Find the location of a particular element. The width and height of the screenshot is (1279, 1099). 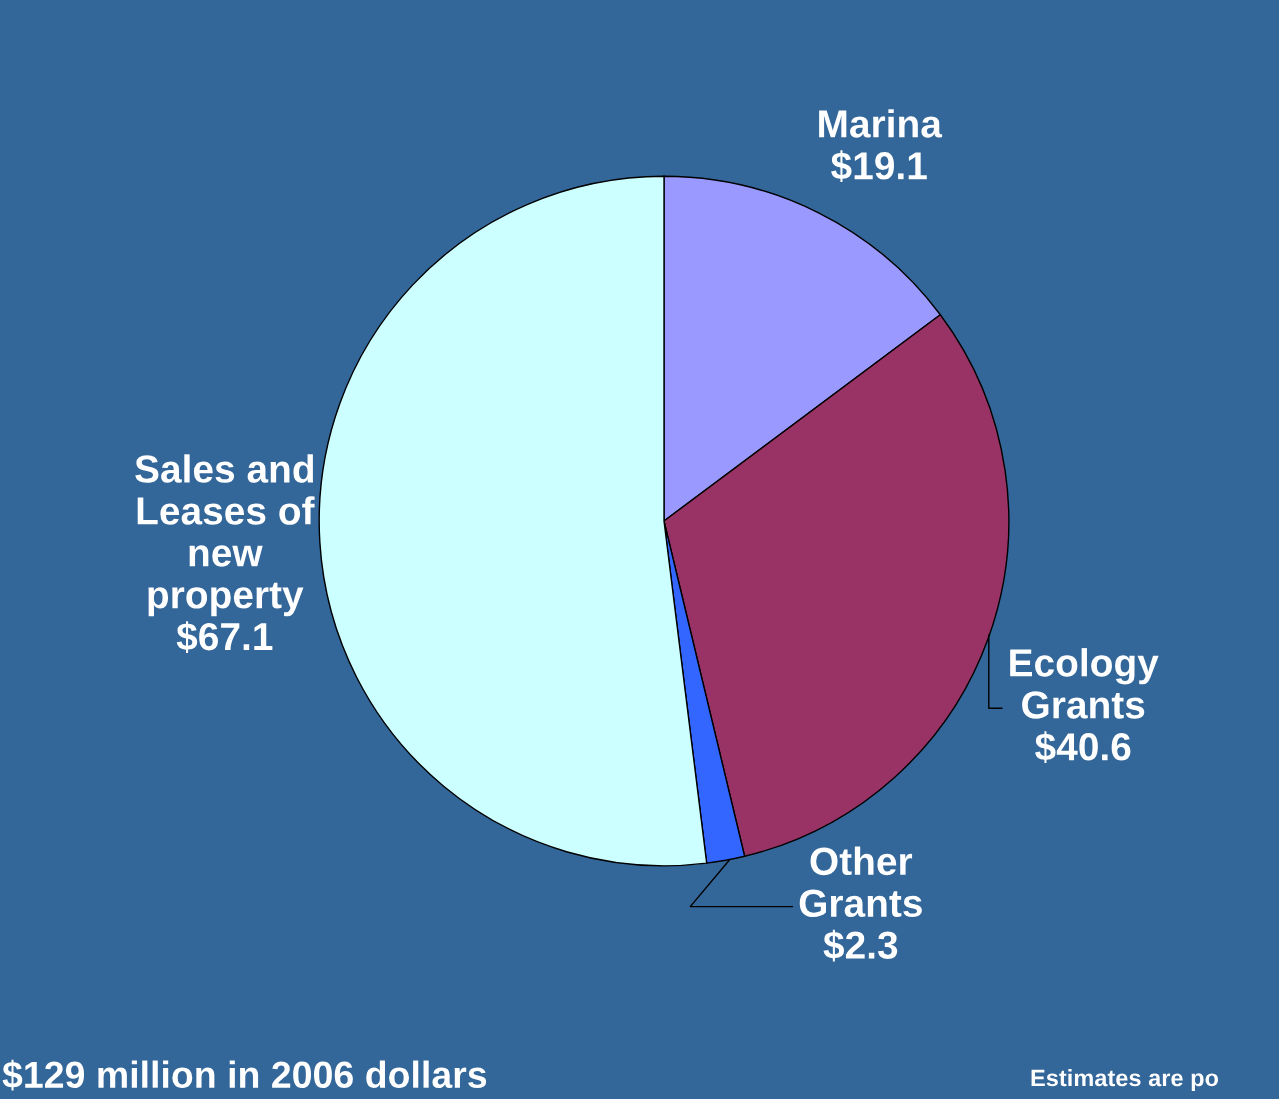

text: $129 million in 2006 dollars is located at coordinates (244, 1075).